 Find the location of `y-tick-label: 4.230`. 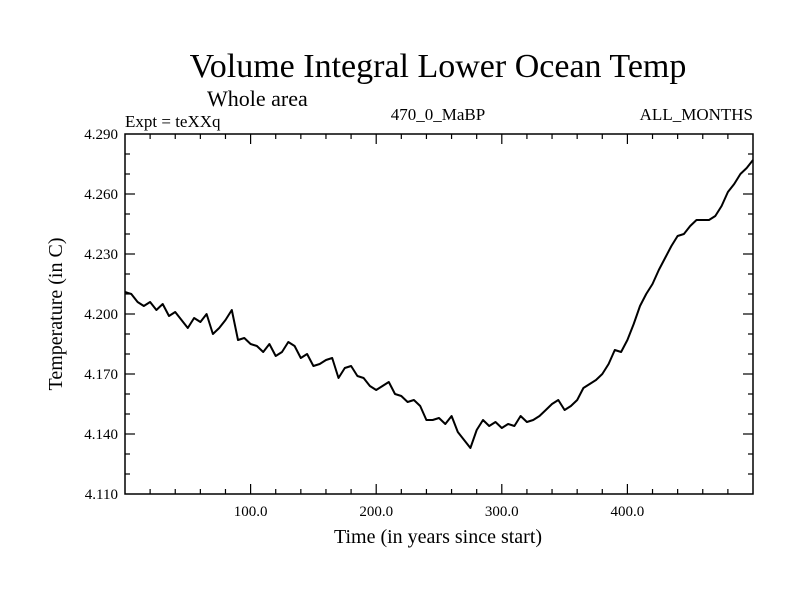

y-tick-label: 4.230 is located at coordinates (101, 255).